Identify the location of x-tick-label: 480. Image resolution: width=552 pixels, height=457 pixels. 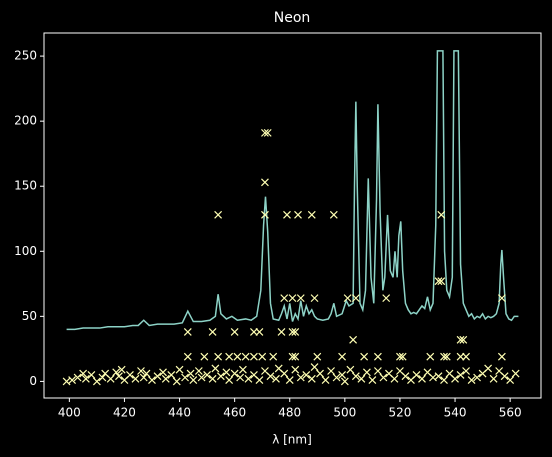
(289, 413).